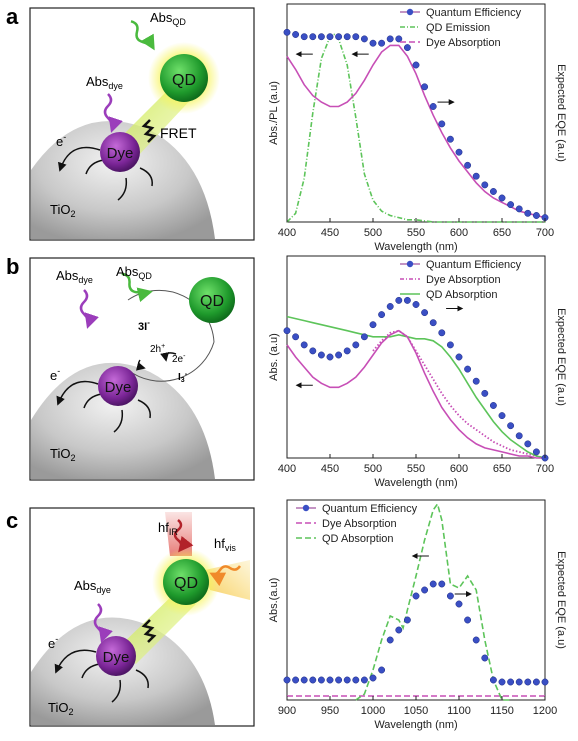 This screenshot has width=578, height=741. Describe the element at coordinates (463, 43) in the screenshot. I see `legend-label: Dye Absorption` at that location.